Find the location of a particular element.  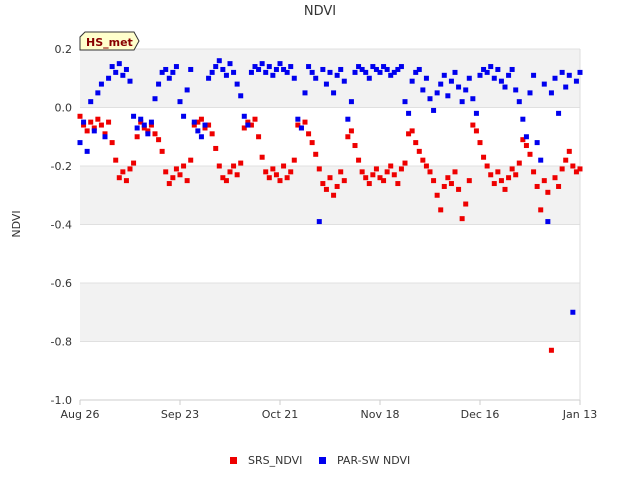

x-tick-label: Jan 13 is located at coordinates (579, 414).